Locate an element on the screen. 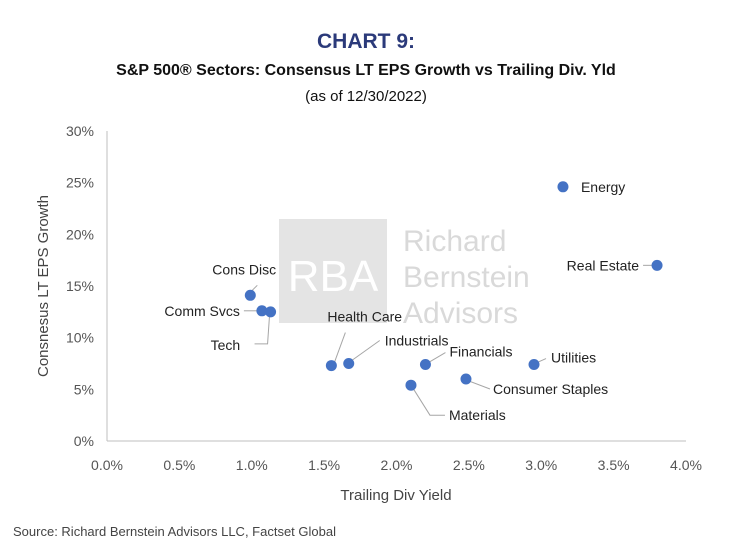  x-tick-label: 2.5% is located at coordinates (469, 465).